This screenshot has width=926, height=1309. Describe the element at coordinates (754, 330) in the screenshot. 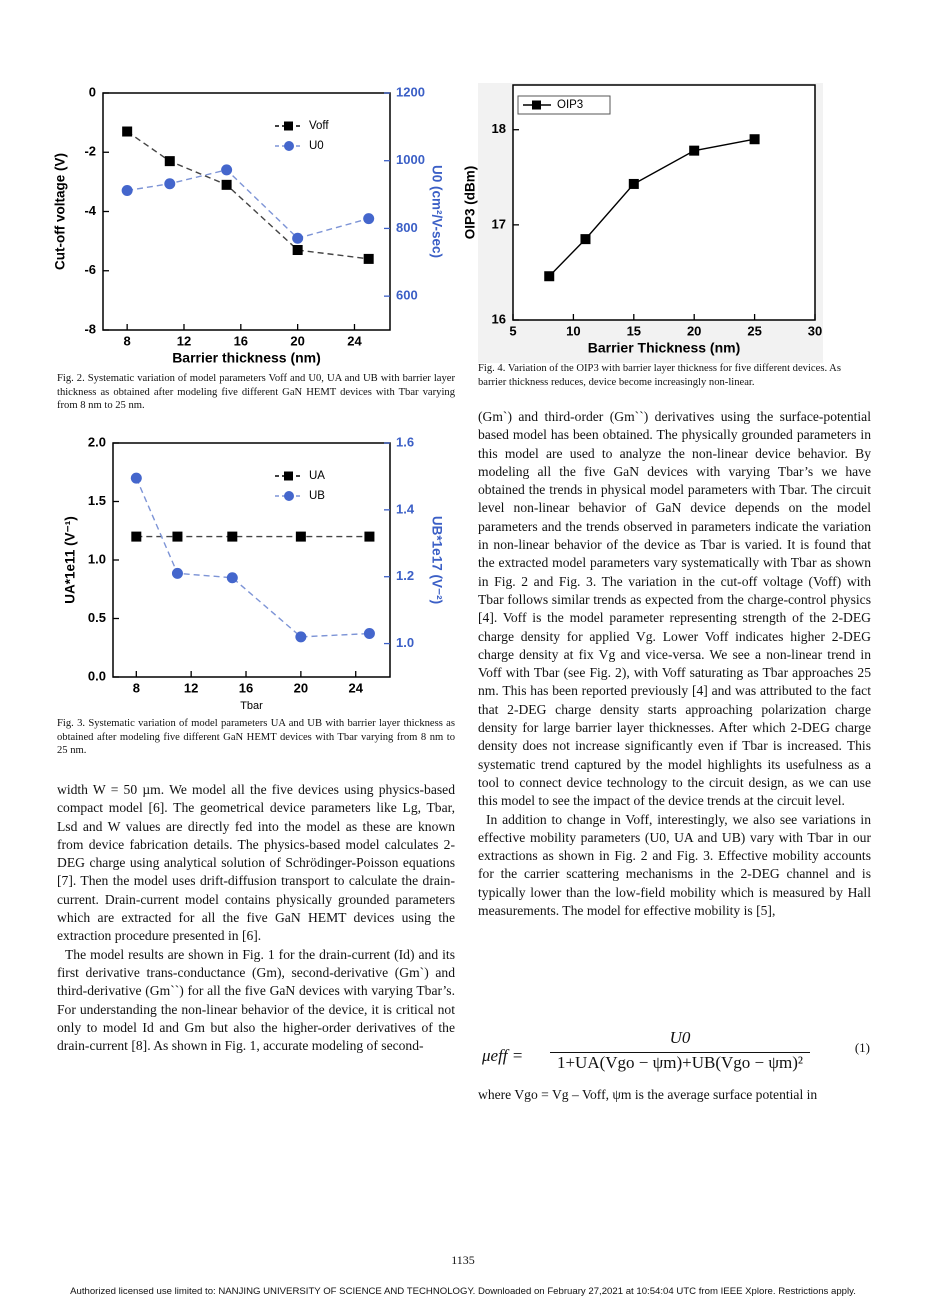

I see `x-tick-label: 25` at that location.